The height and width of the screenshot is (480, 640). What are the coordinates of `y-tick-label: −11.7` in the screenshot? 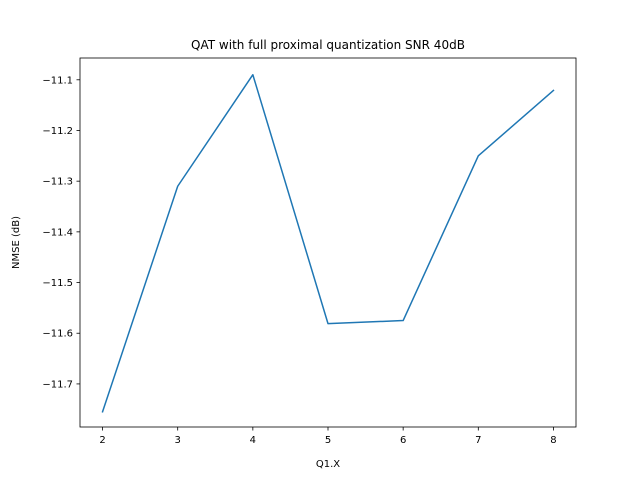 It's located at (57, 384).